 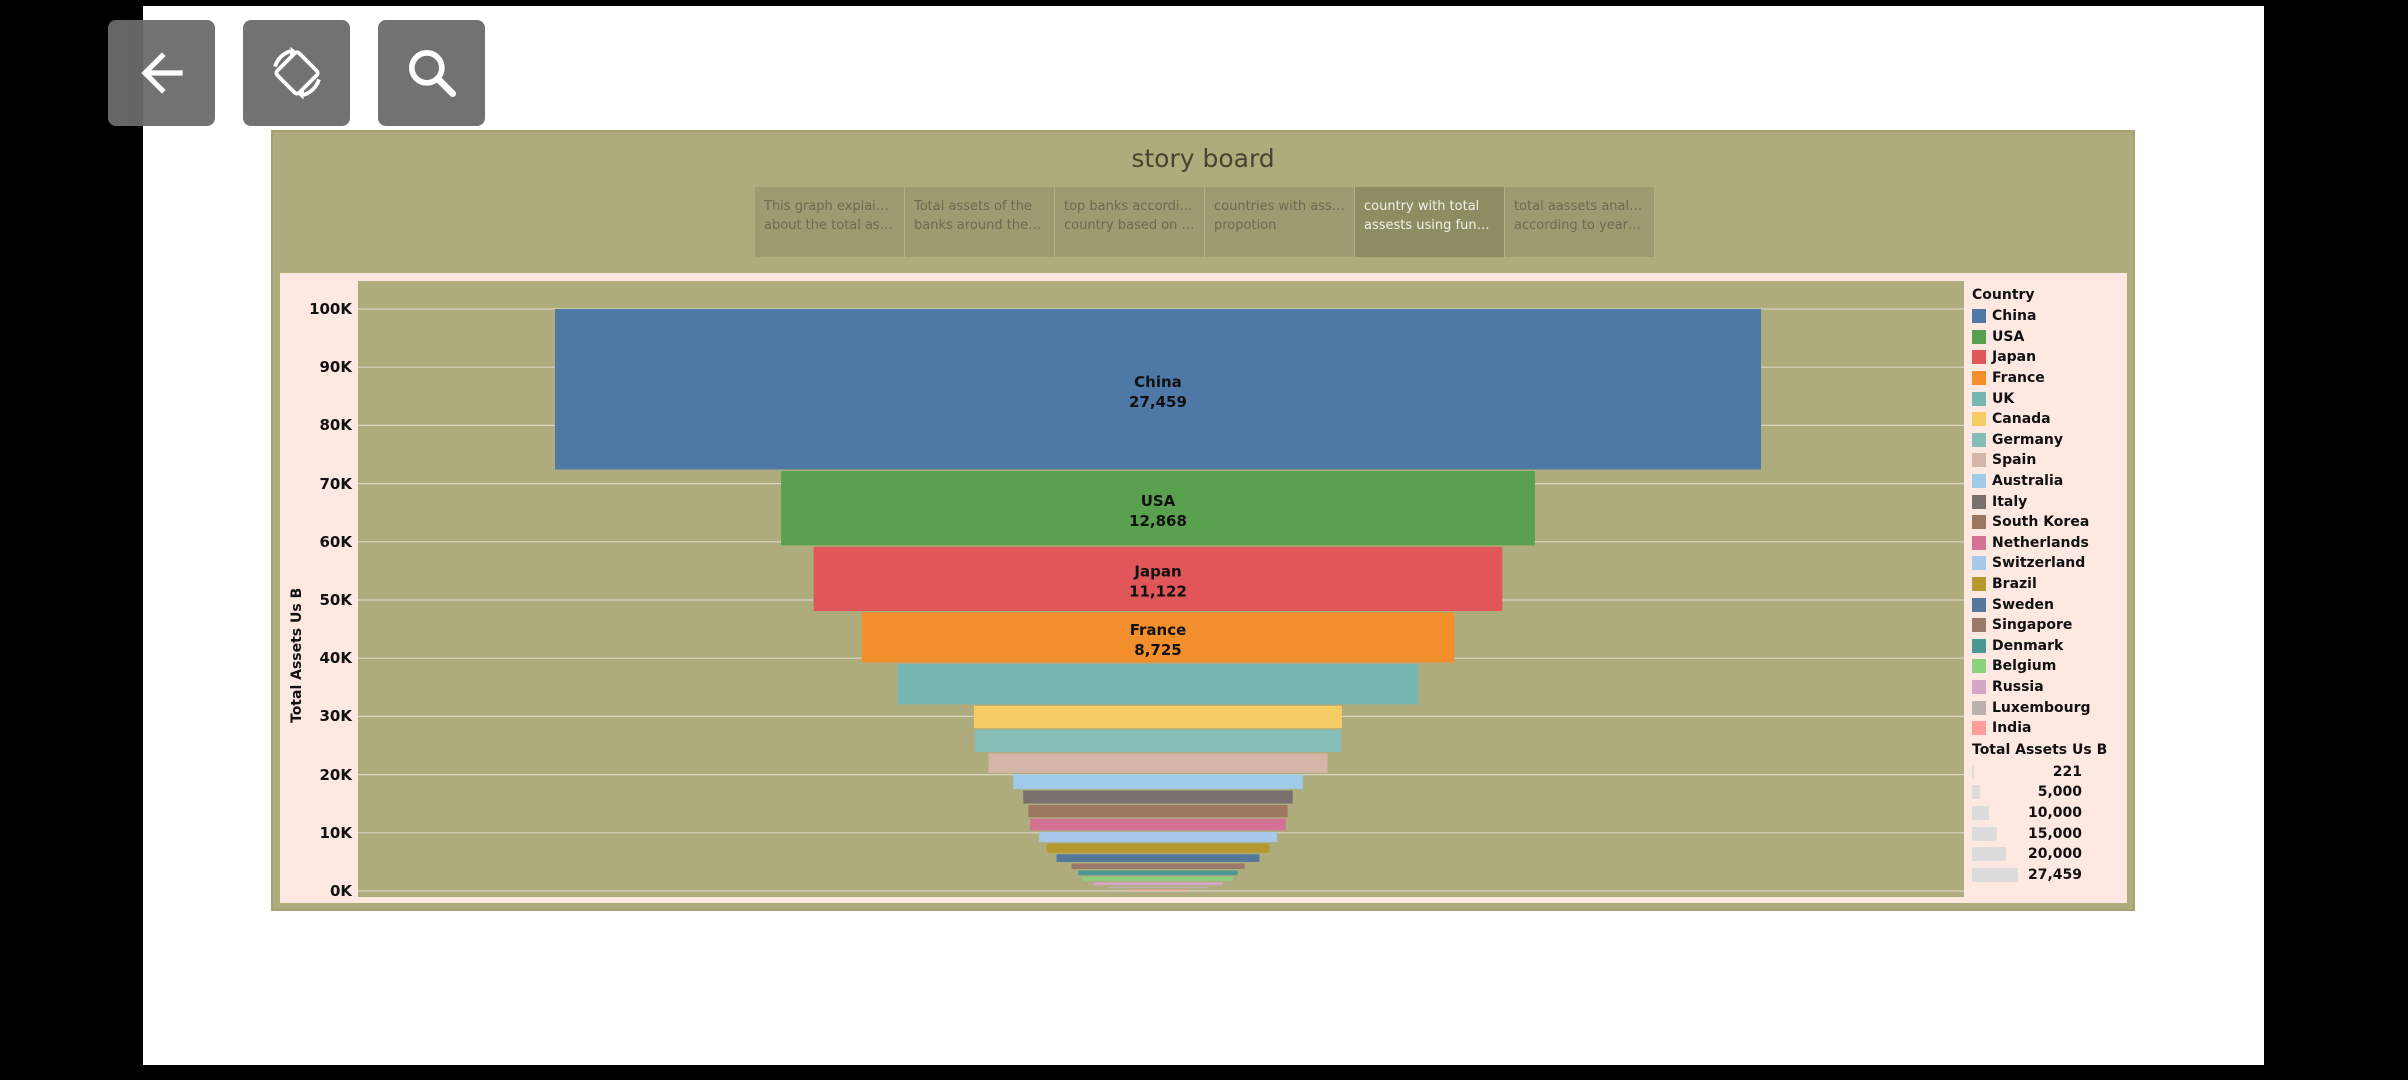 I want to click on legend-label: Australia, so click(x=2028, y=481).